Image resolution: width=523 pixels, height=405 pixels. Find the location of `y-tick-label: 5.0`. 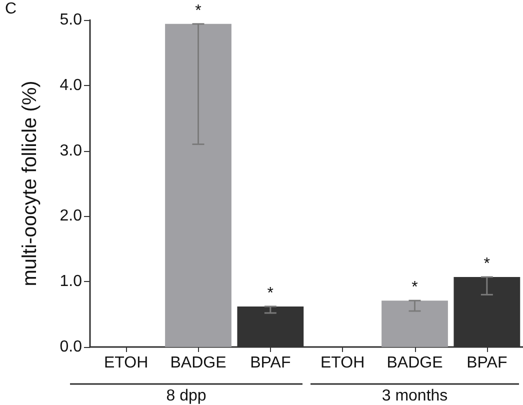

y-tick-label: 5.0 is located at coordinates (71, 20).